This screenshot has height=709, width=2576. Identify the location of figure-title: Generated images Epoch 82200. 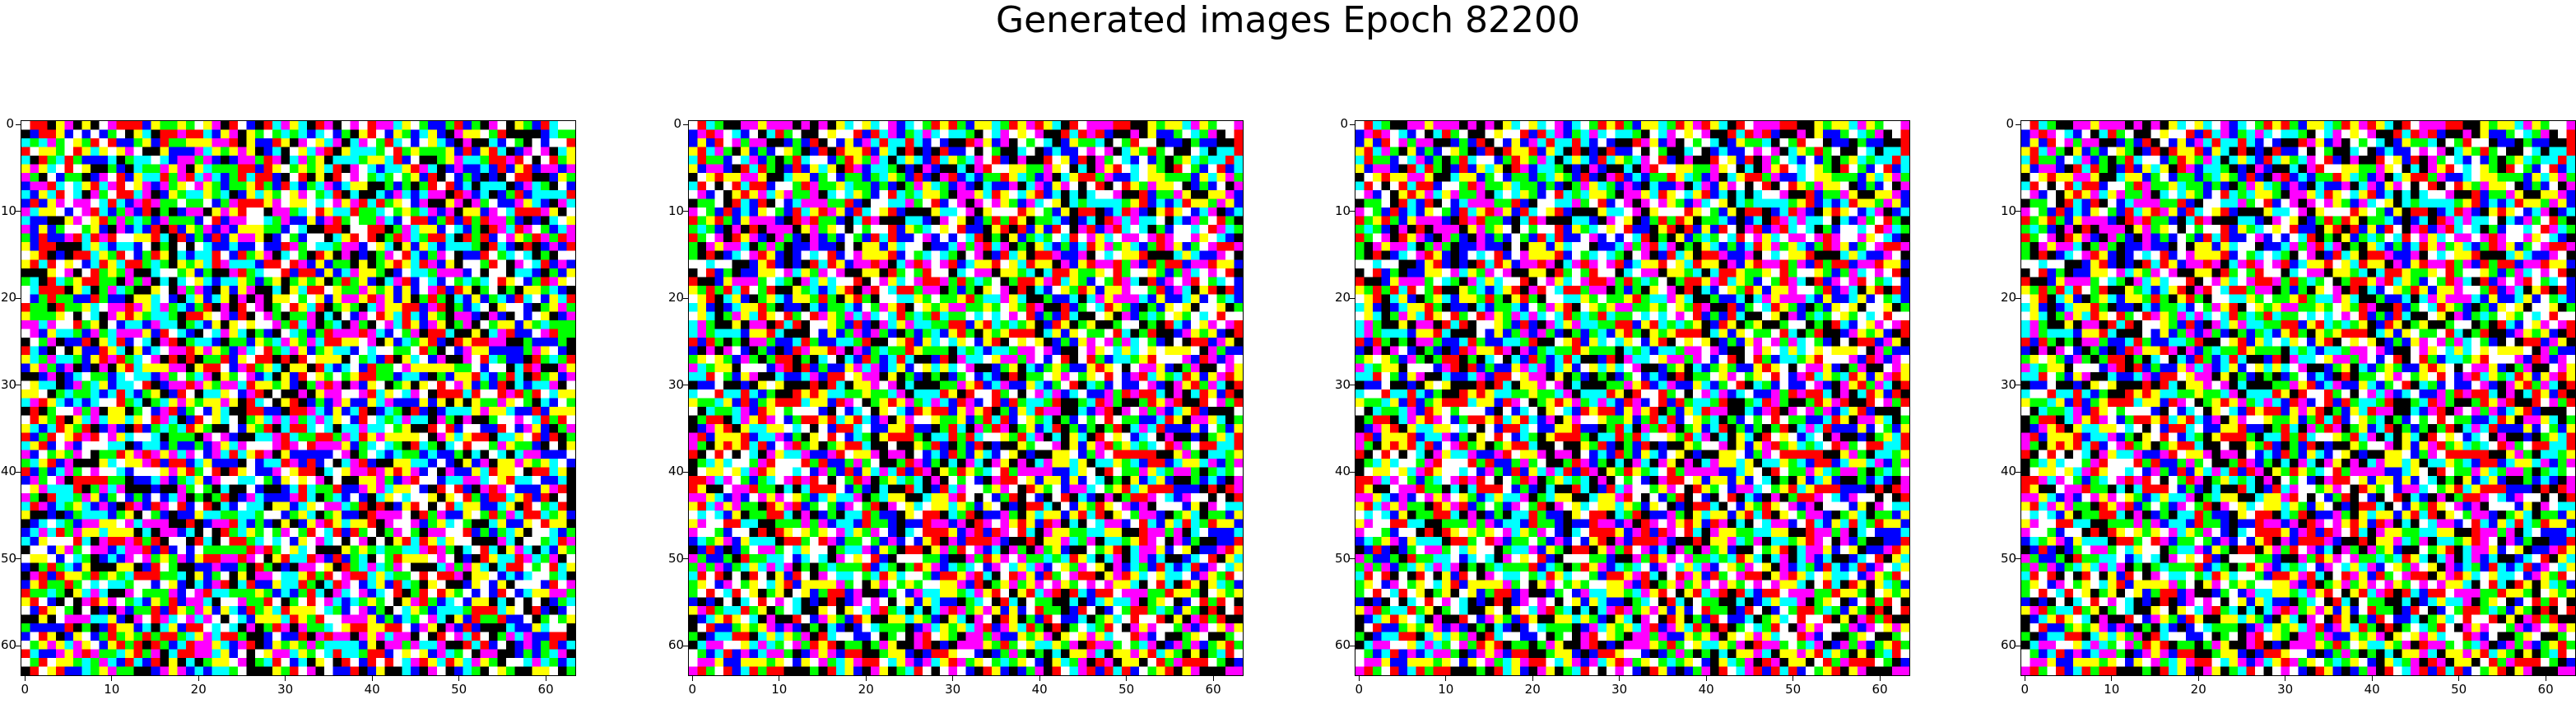
(1288, 20).